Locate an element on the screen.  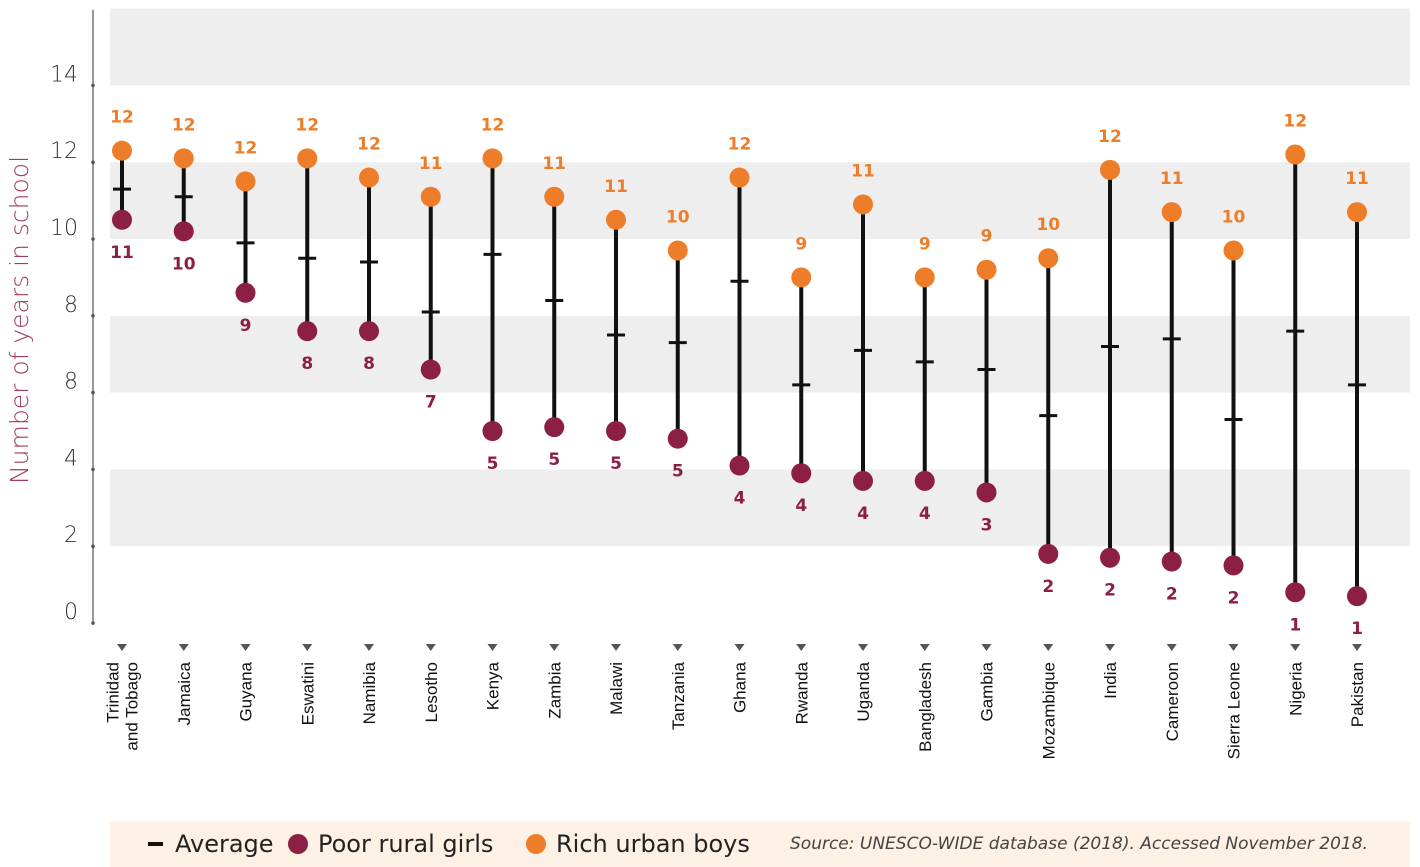
poor-rural-girls-dot-icon is located at coordinates (298, 844).